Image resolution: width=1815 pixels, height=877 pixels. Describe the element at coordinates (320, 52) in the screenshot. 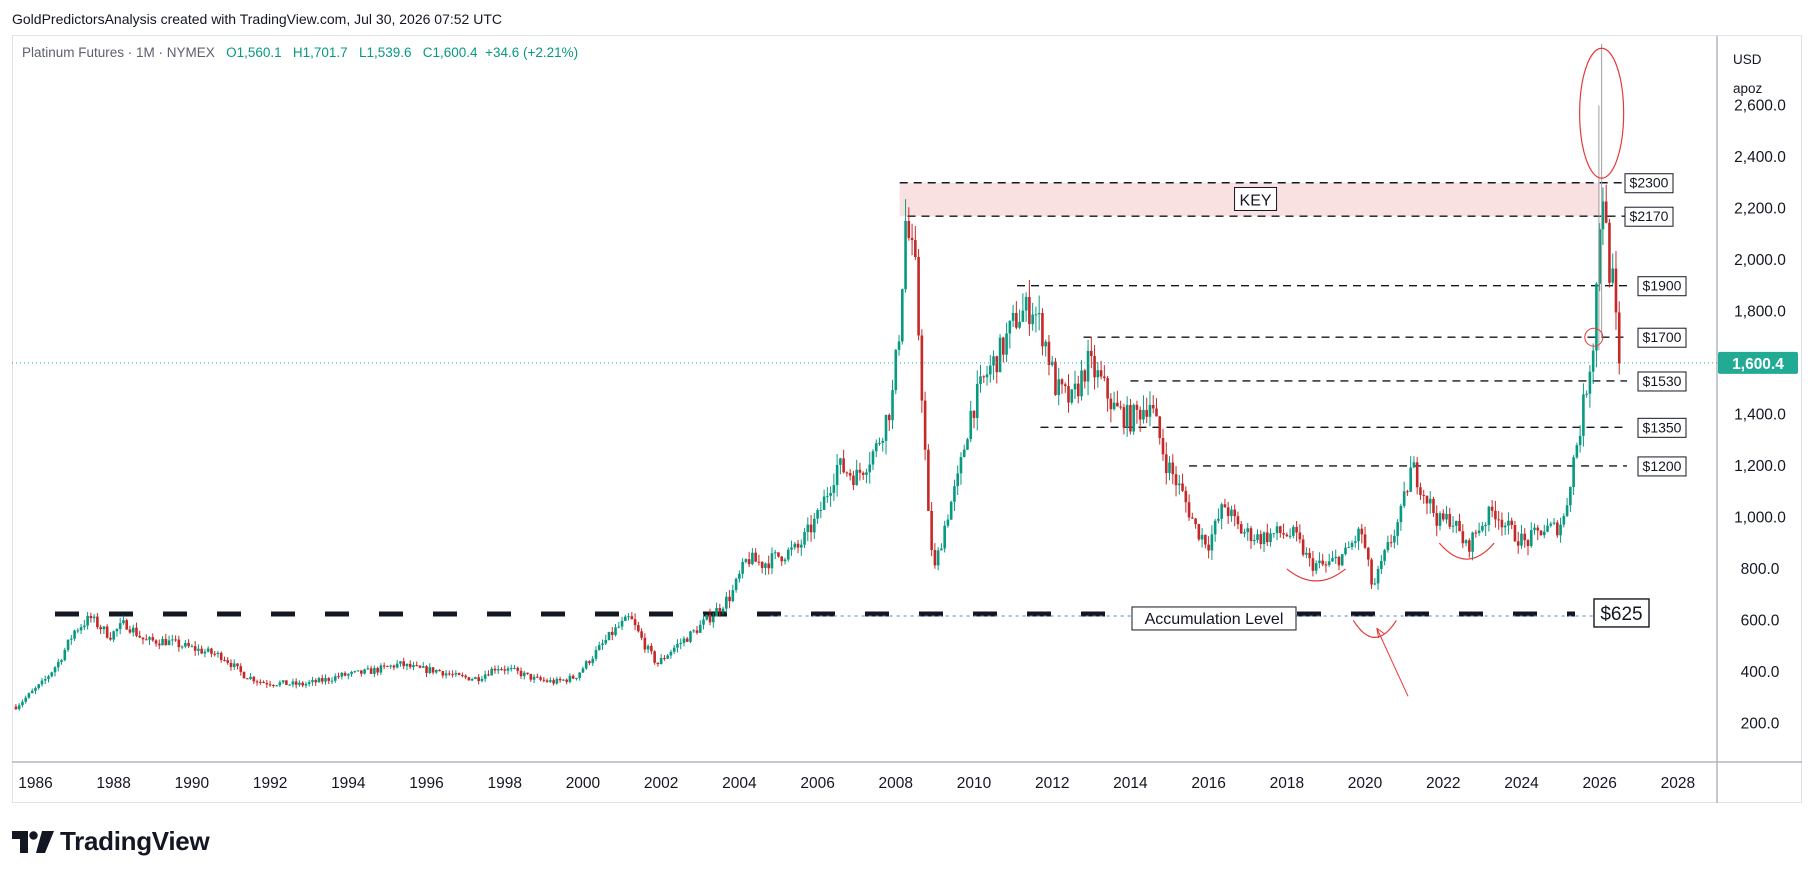

I see `legend-high: H1,701.7` at that location.